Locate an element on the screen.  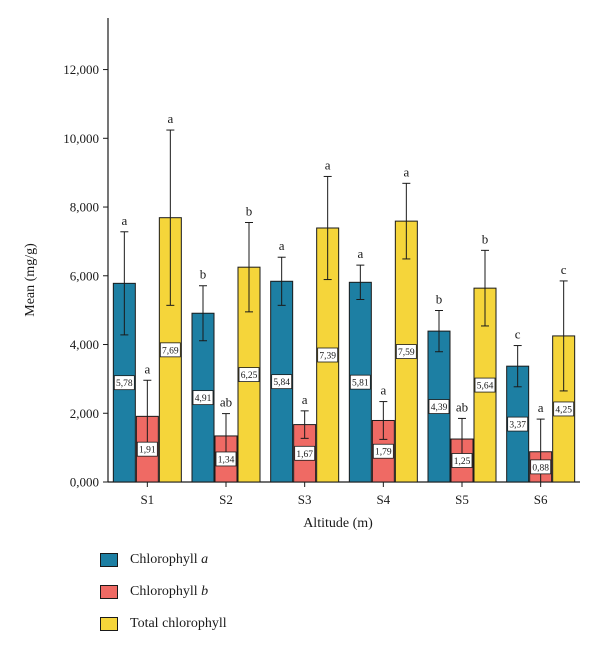
data-label: 7,69 is located at coordinates (170, 351).